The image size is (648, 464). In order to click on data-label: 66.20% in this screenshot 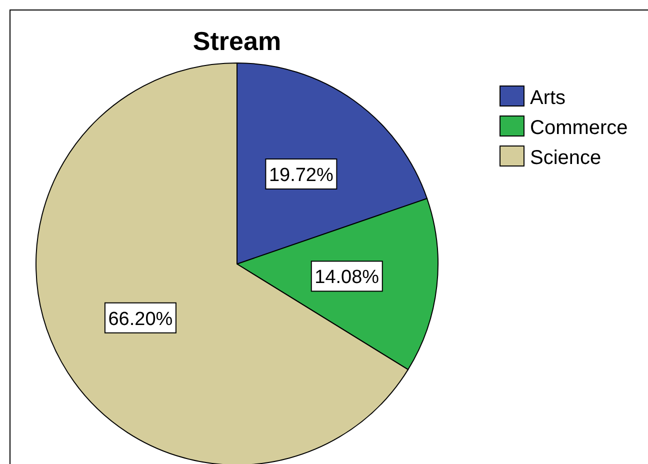, I will do `click(140, 319)`.